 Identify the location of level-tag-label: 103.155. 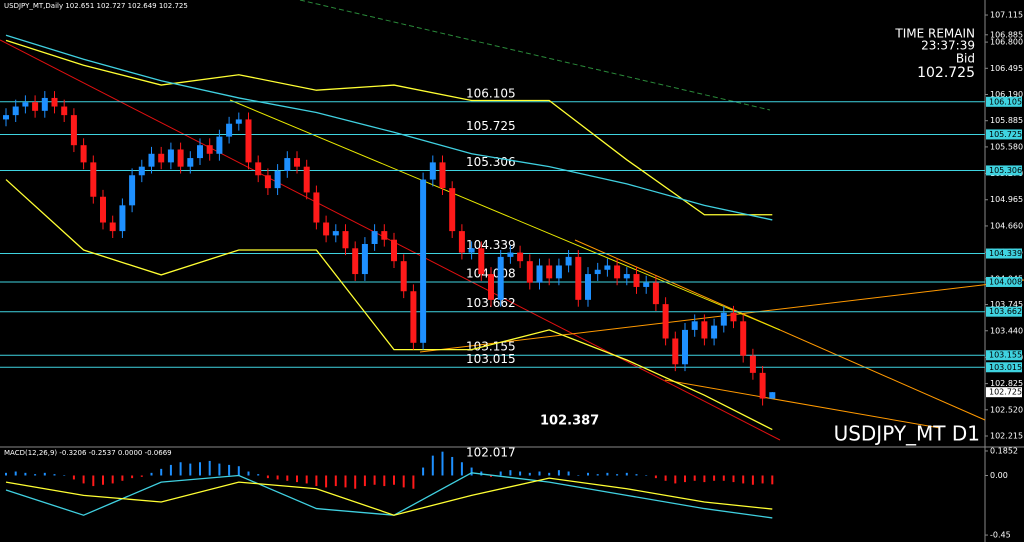
(1005, 355).